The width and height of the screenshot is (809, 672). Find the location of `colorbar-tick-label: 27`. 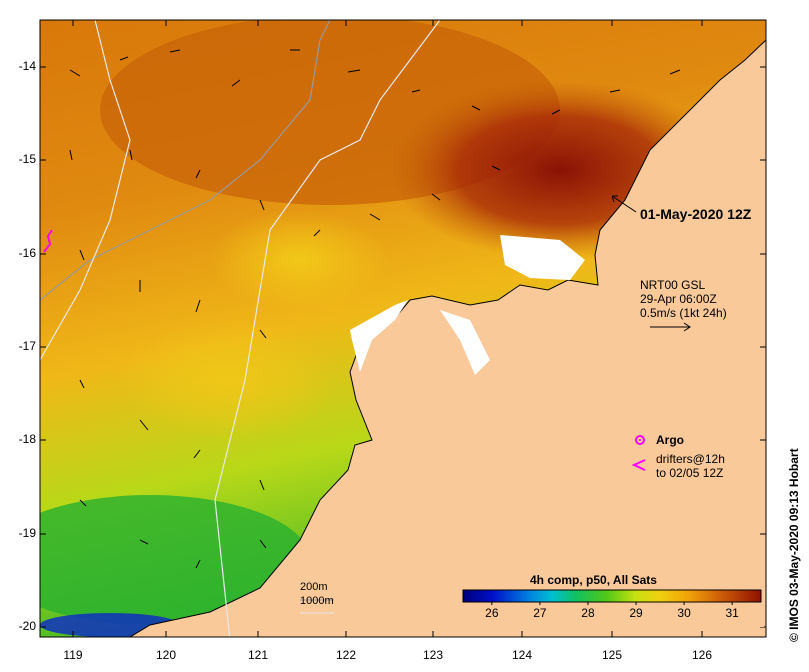

colorbar-tick-label: 27 is located at coordinates (540, 613).